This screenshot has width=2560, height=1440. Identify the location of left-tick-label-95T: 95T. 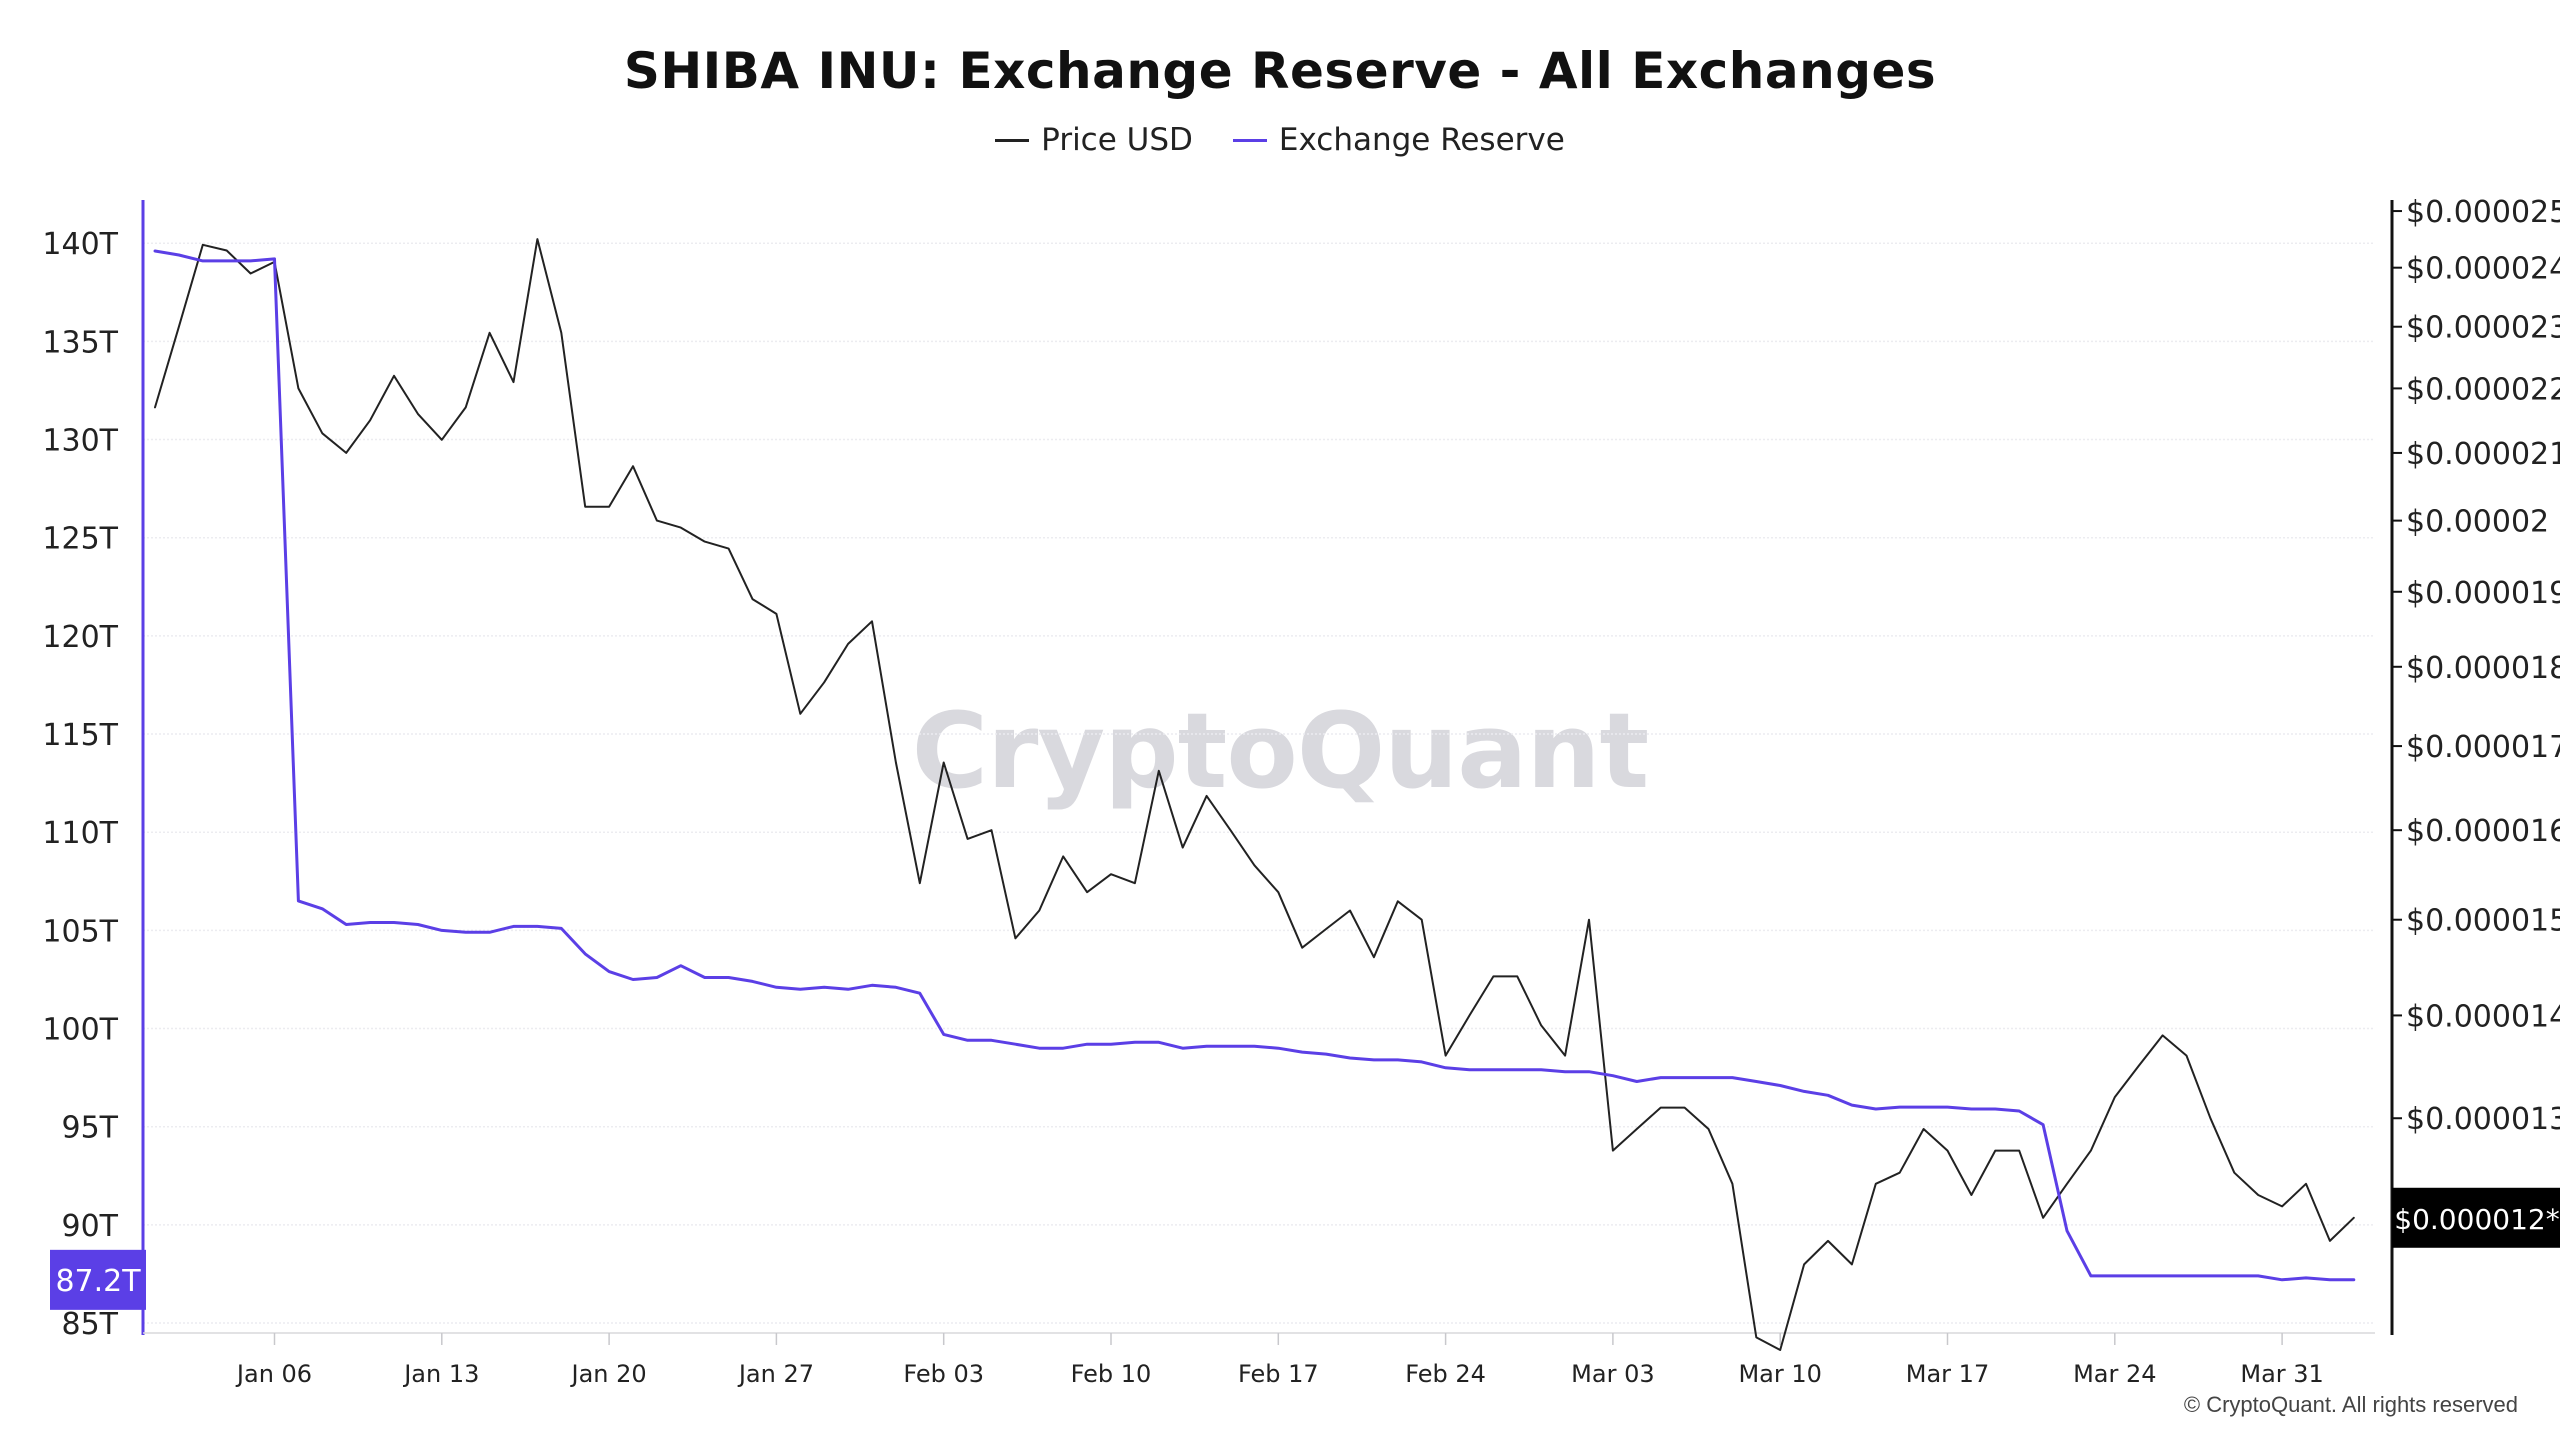
(90, 1128).